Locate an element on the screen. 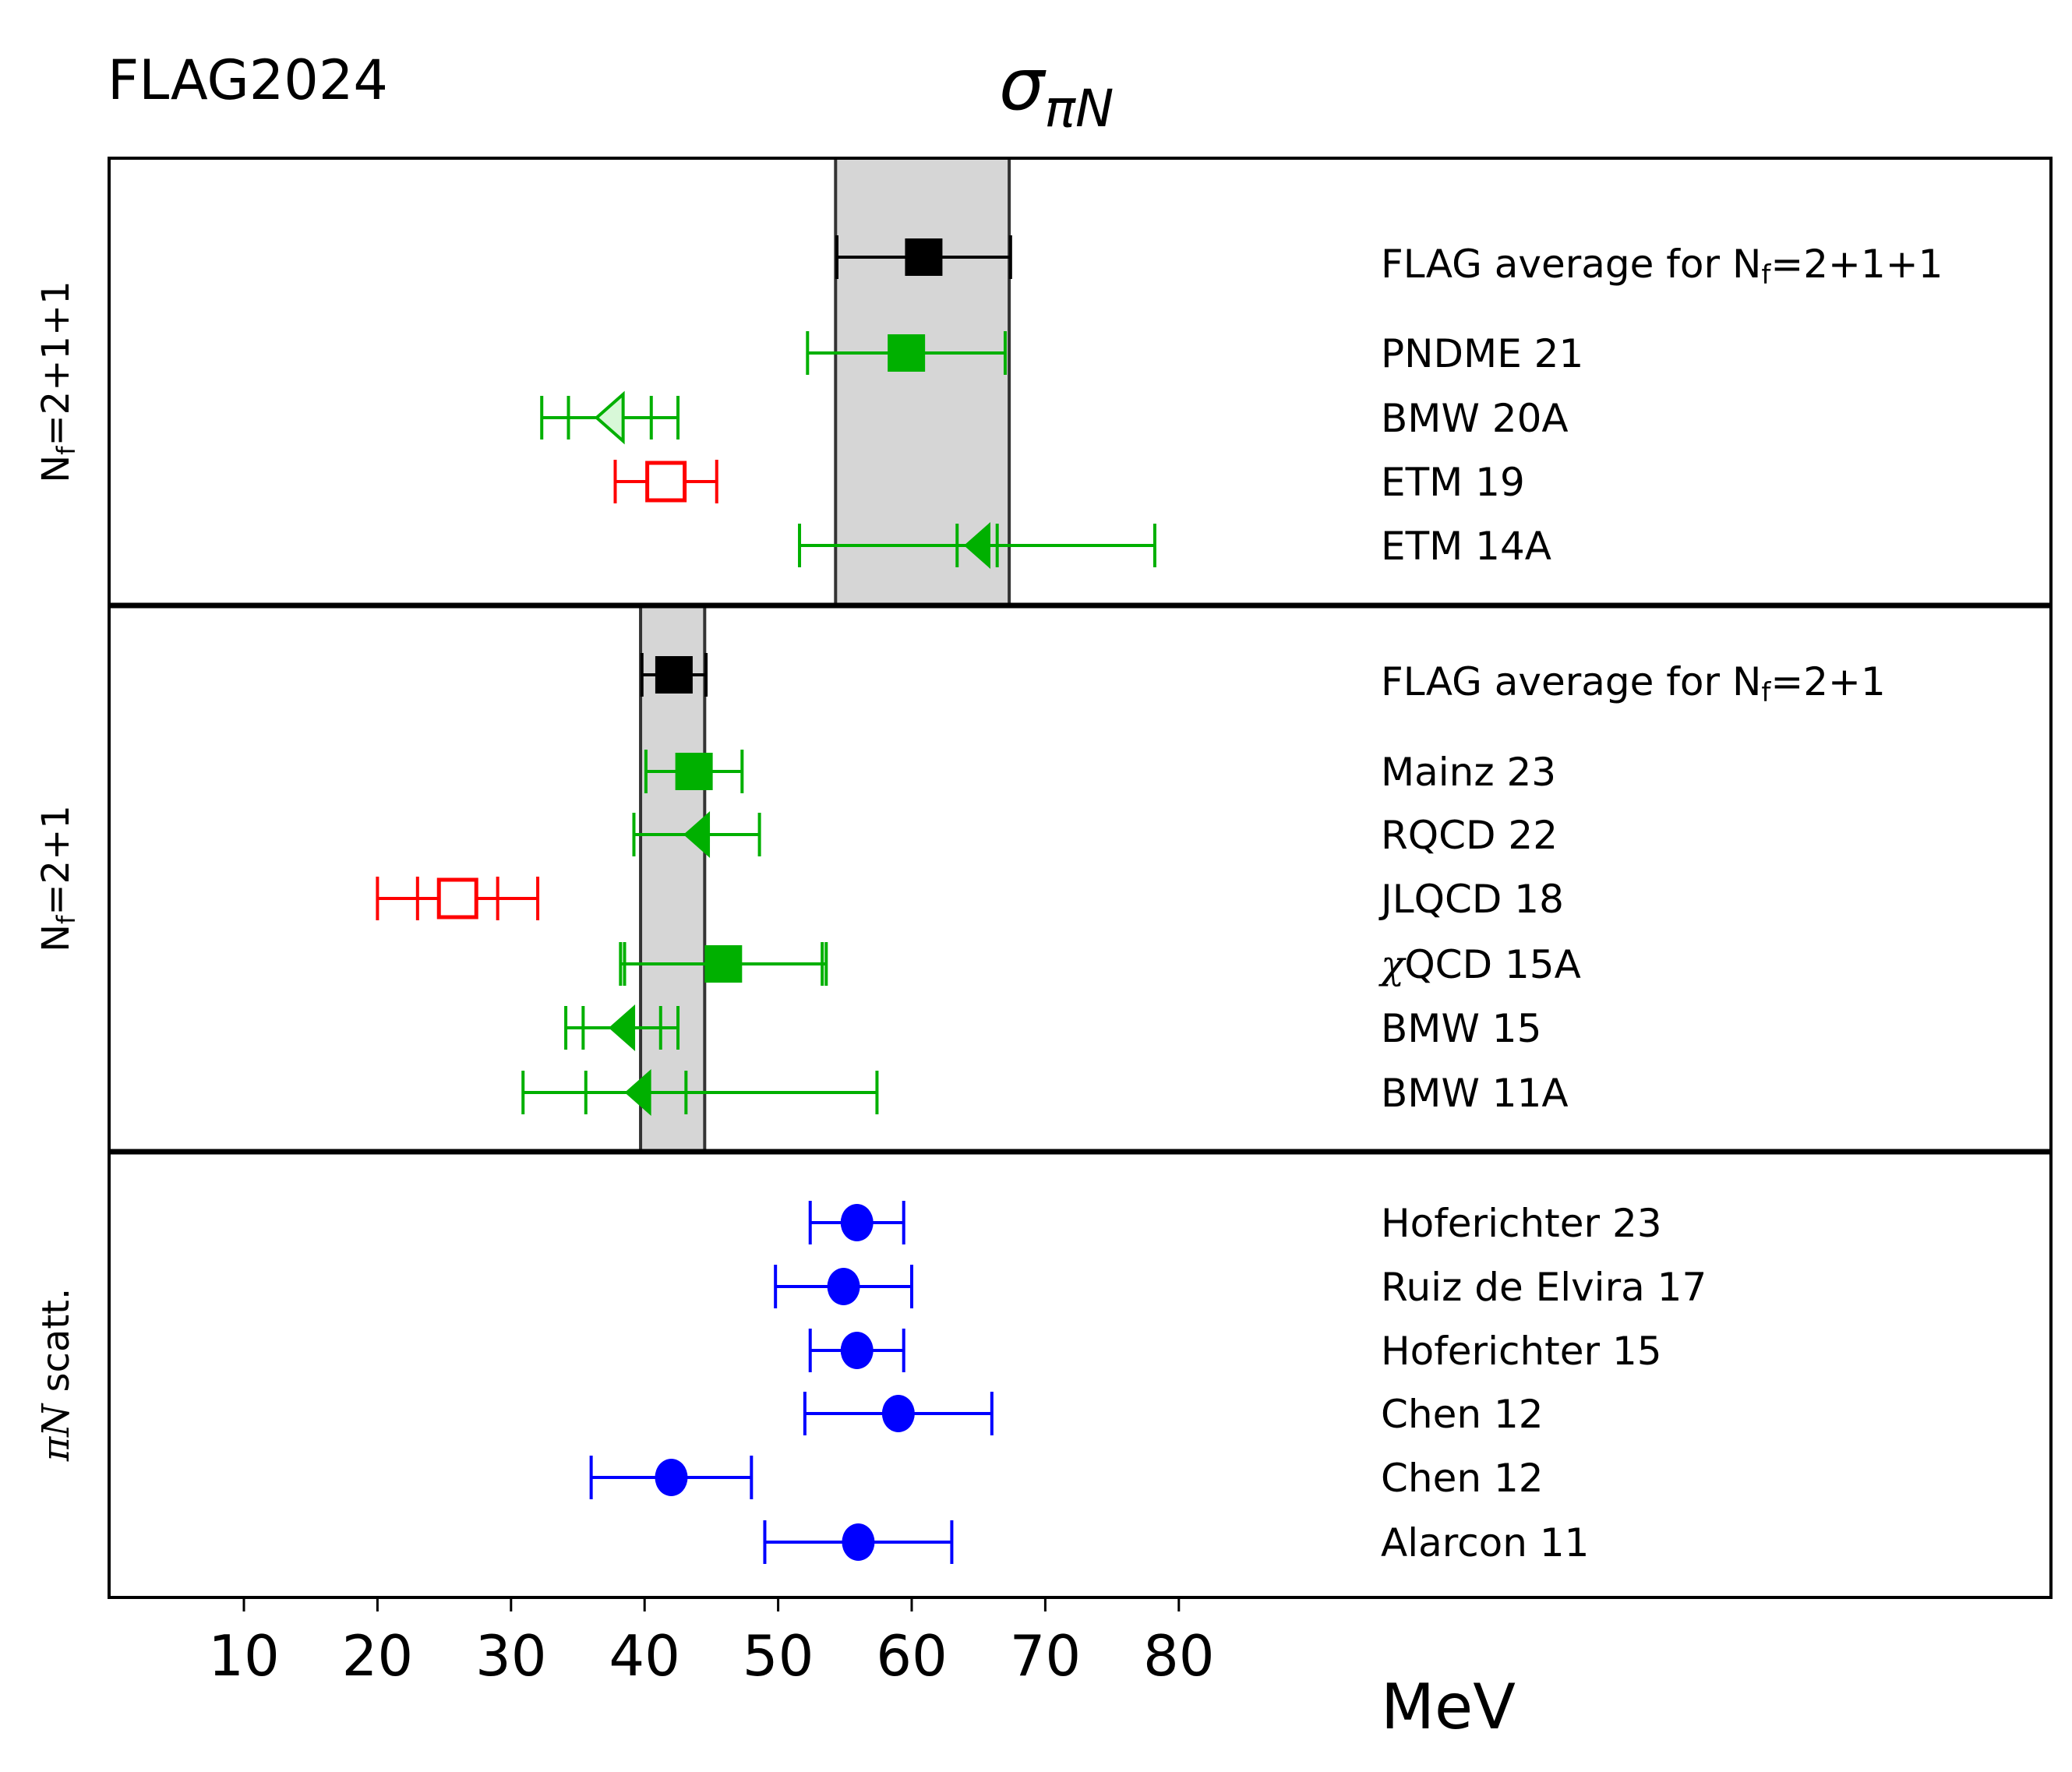 The height and width of the screenshot is (1772, 2072). watermark-text: FLAG2024 is located at coordinates (248, 80).